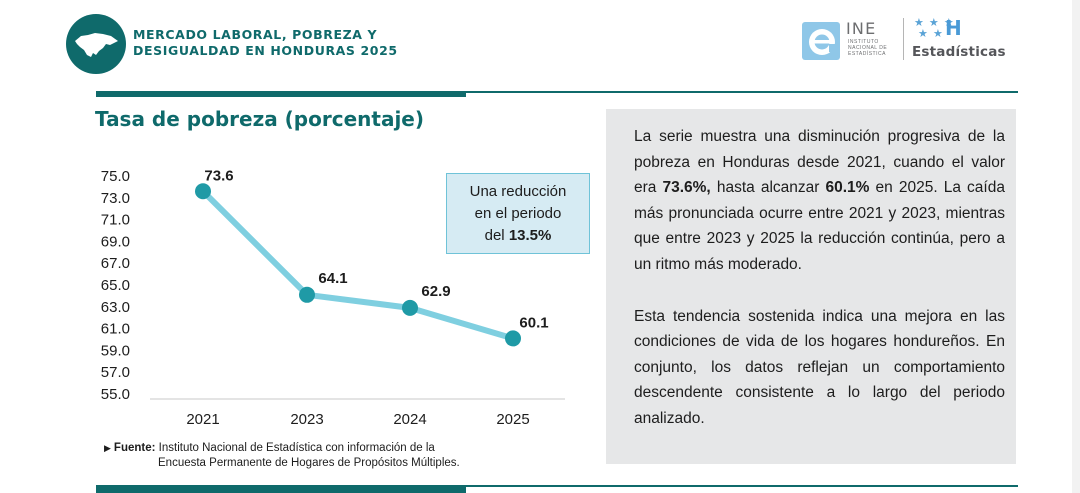 The height and width of the screenshot is (493, 1080). What do you see at coordinates (115, 307) in the screenshot?
I see `y-tick-label: 63.0` at bounding box center [115, 307].